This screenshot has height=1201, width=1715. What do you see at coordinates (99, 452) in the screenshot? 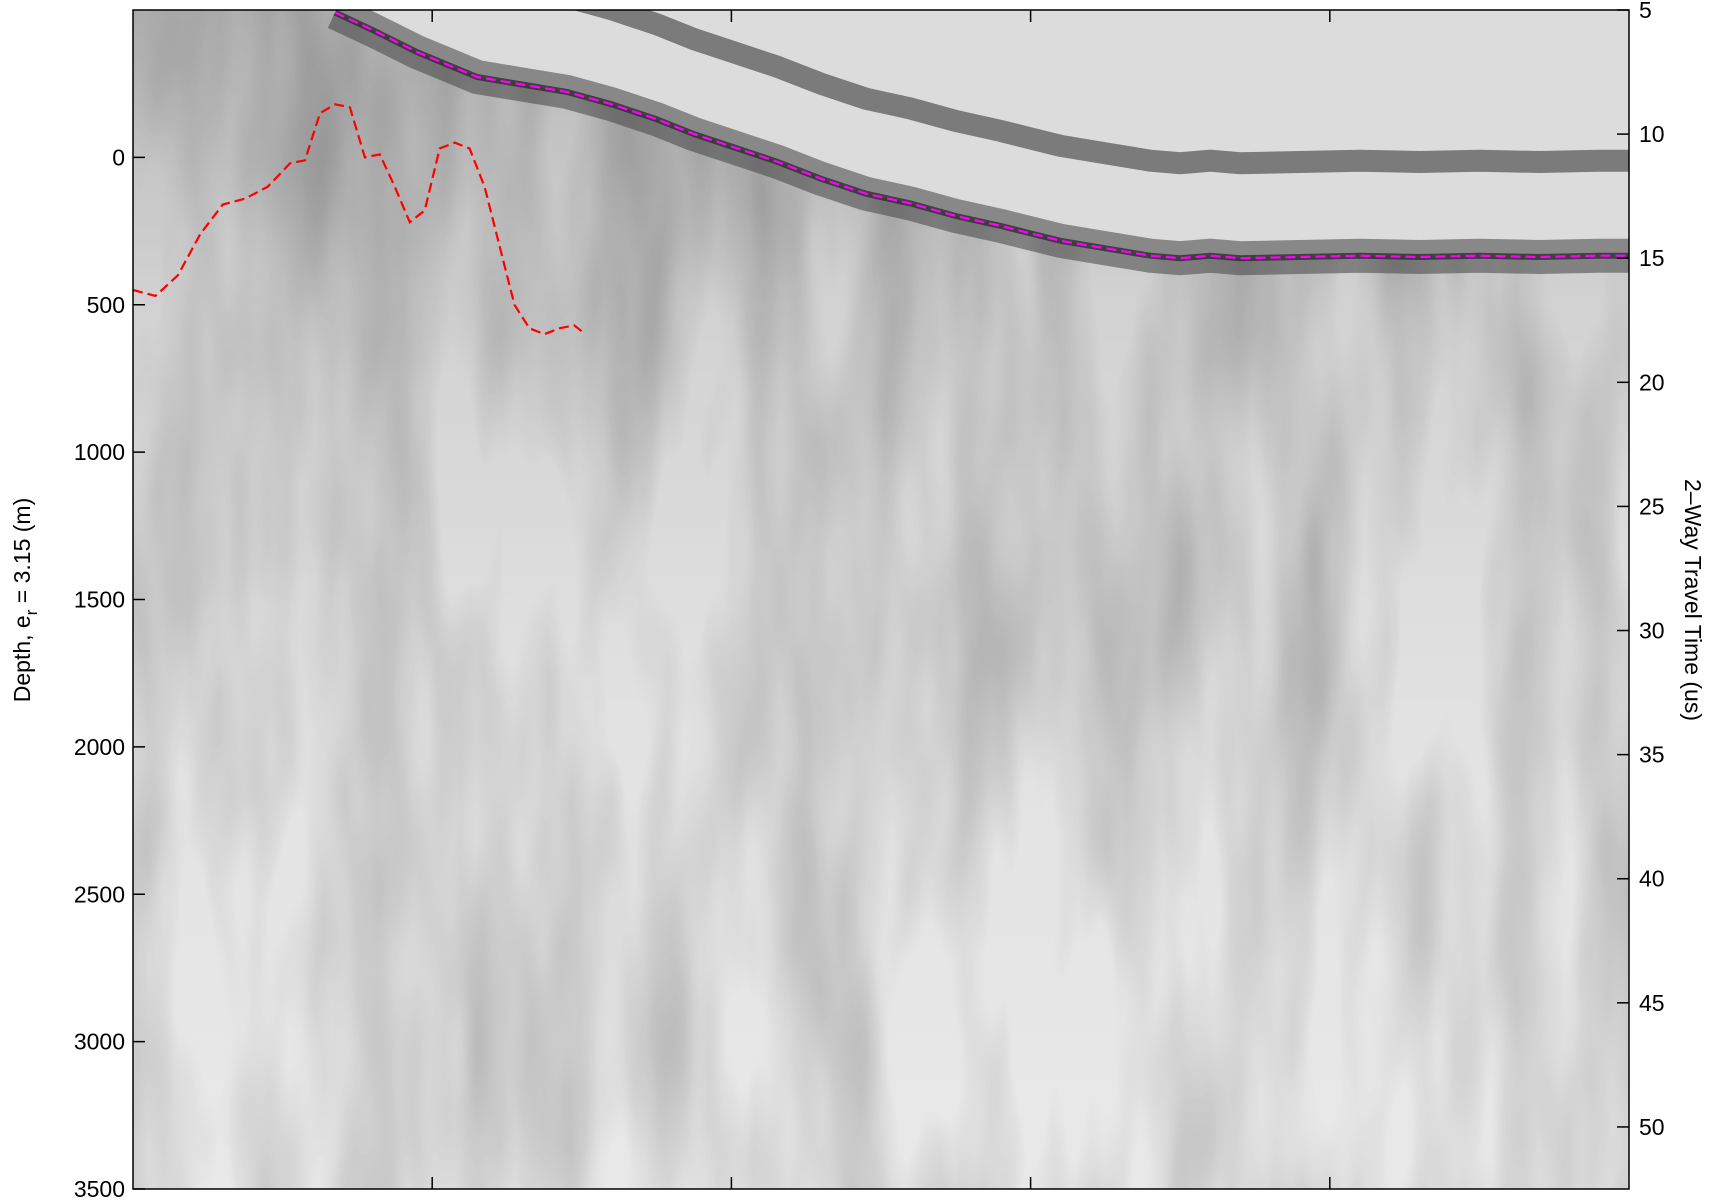
I see `left-tick-label: 1000` at bounding box center [99, 452].